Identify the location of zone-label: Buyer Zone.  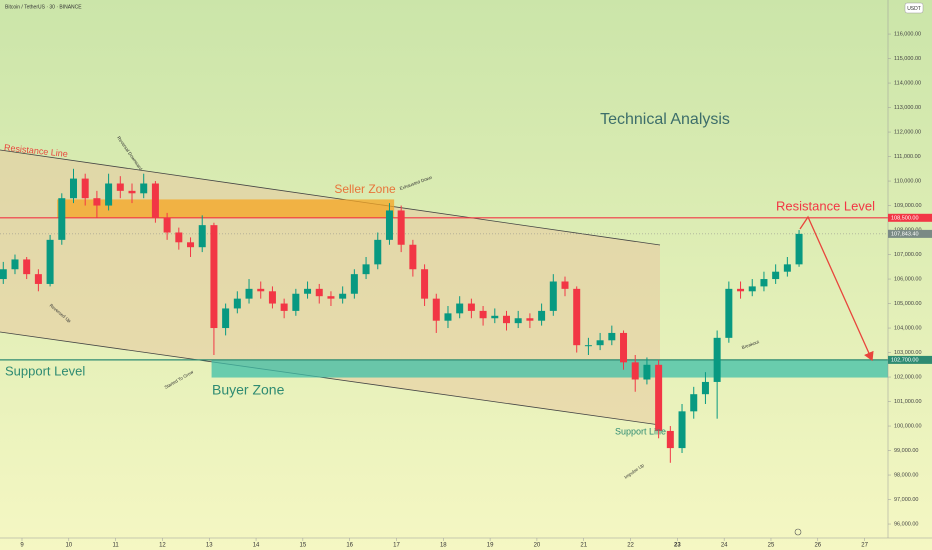
(248, 390).